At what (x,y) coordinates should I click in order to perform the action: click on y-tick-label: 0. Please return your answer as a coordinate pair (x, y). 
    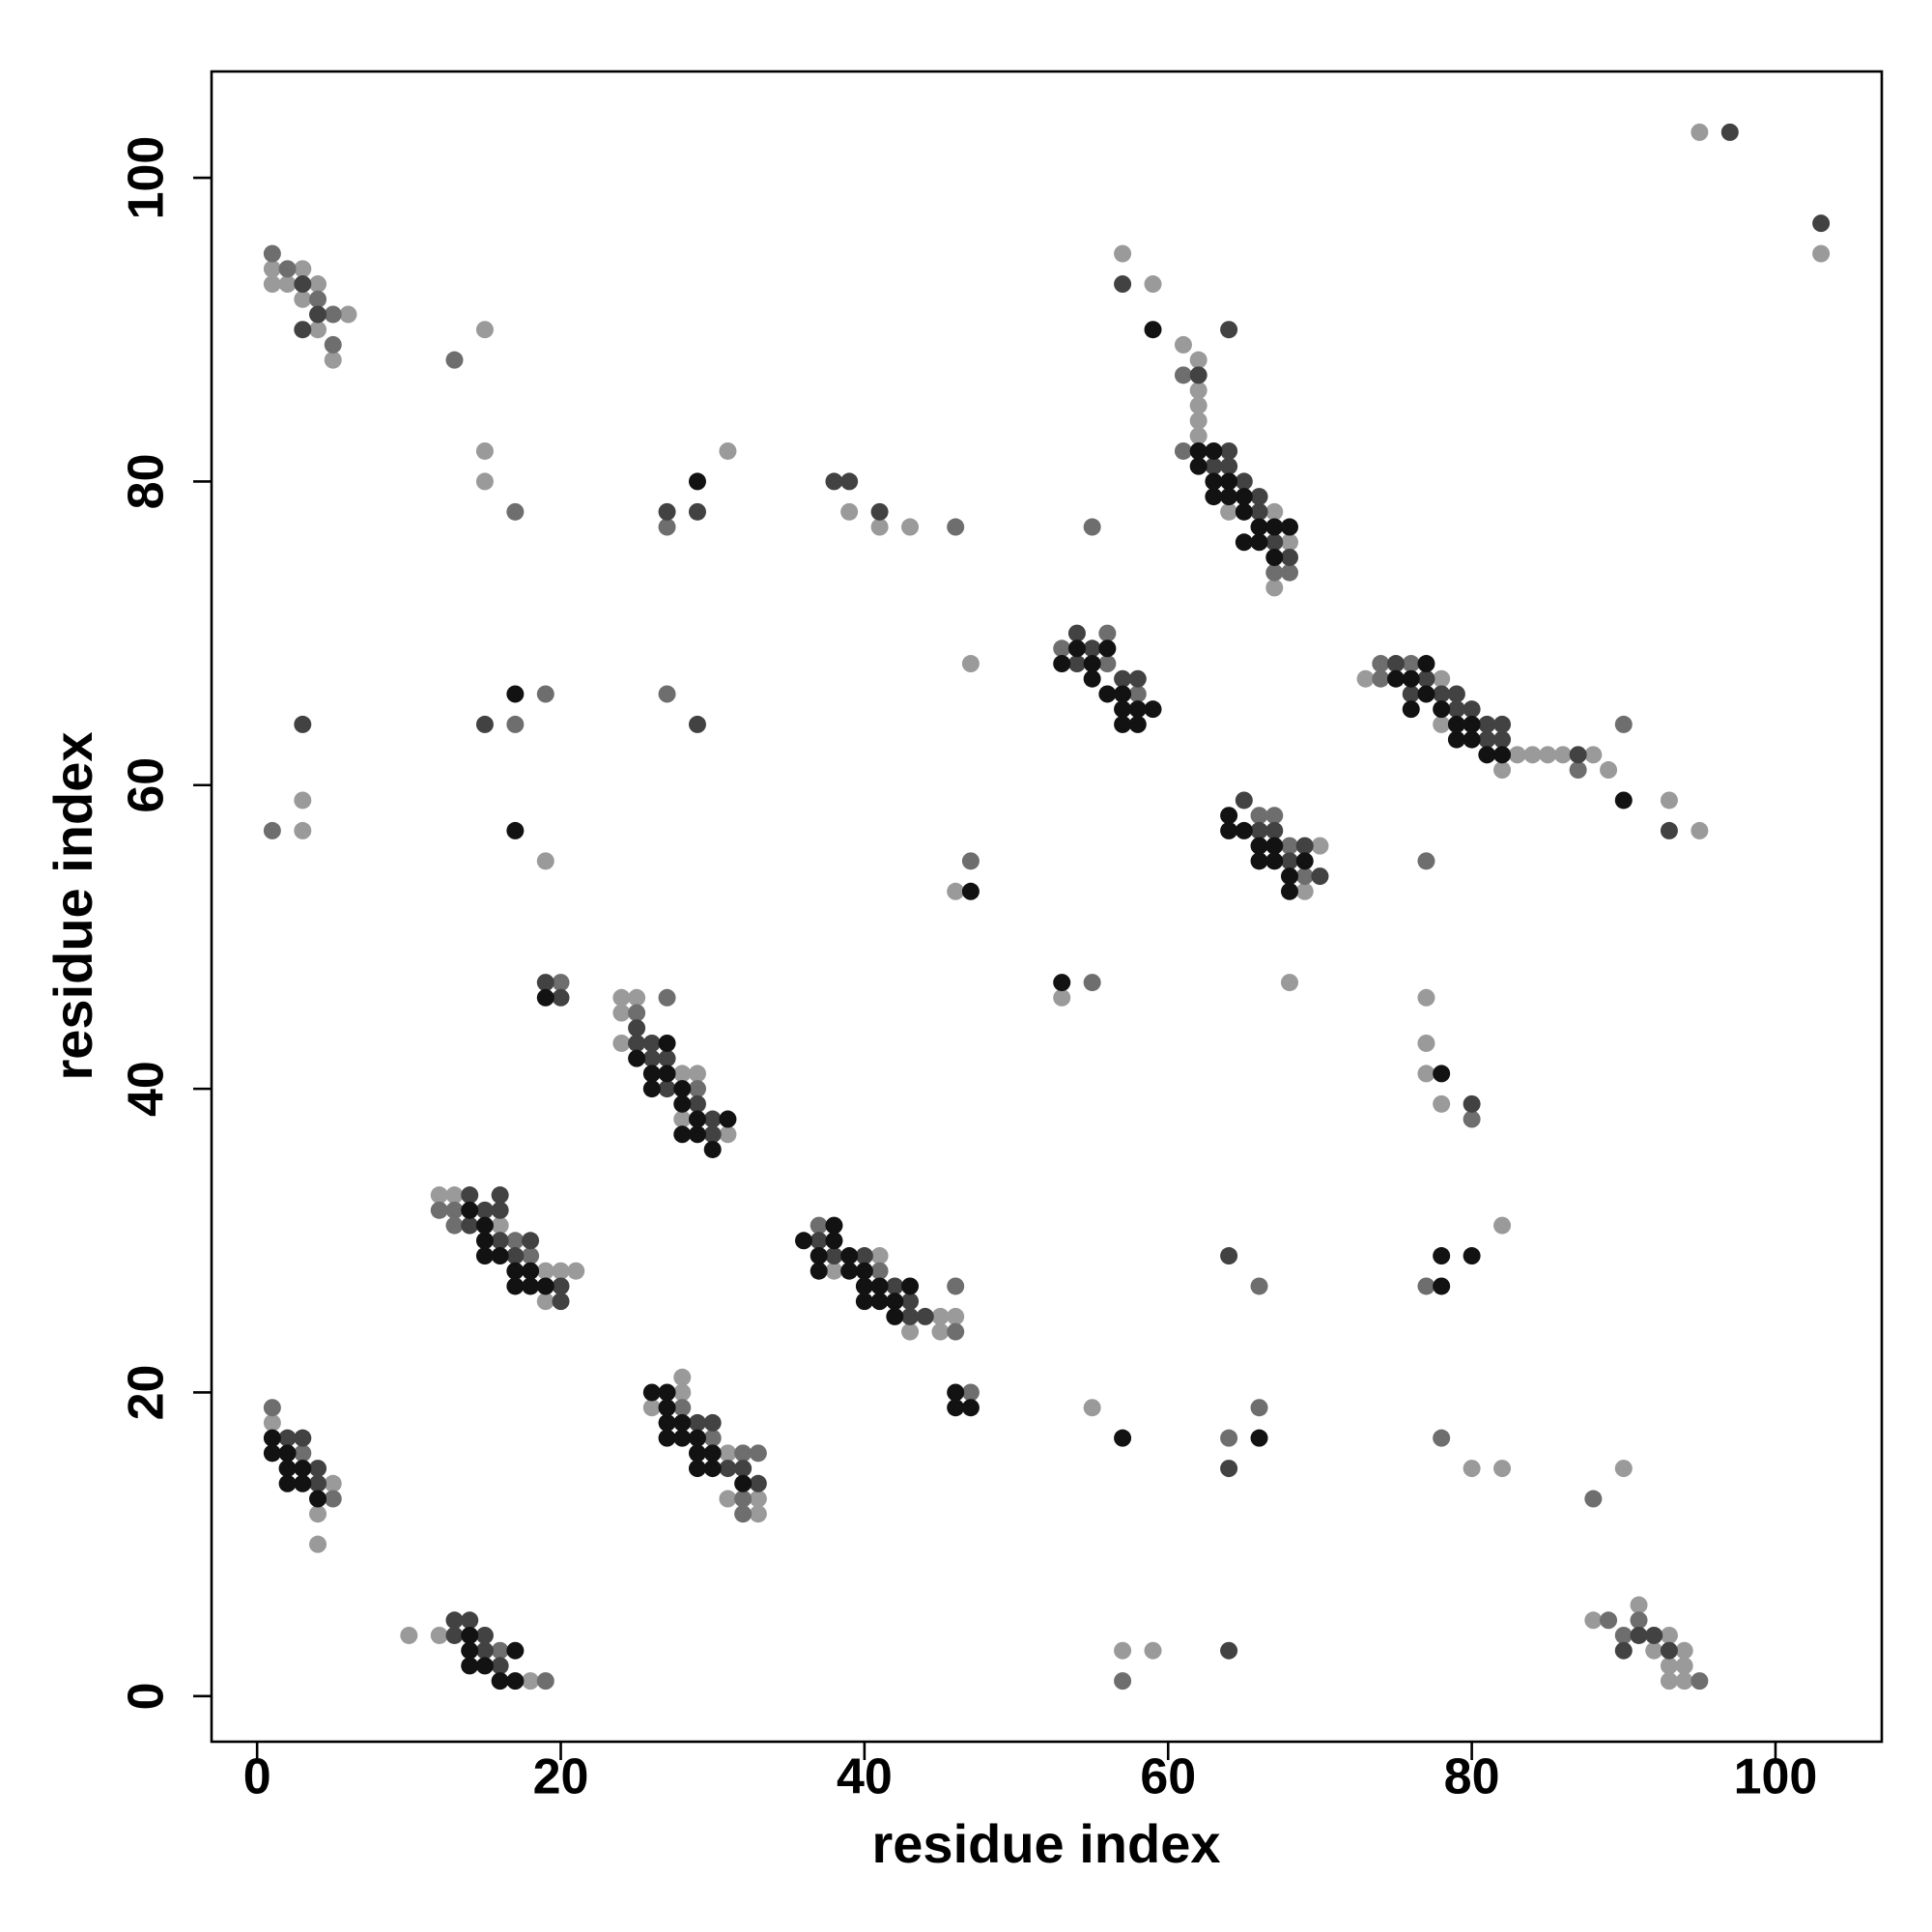
    Looking at the image, I should click on (147, 1696).